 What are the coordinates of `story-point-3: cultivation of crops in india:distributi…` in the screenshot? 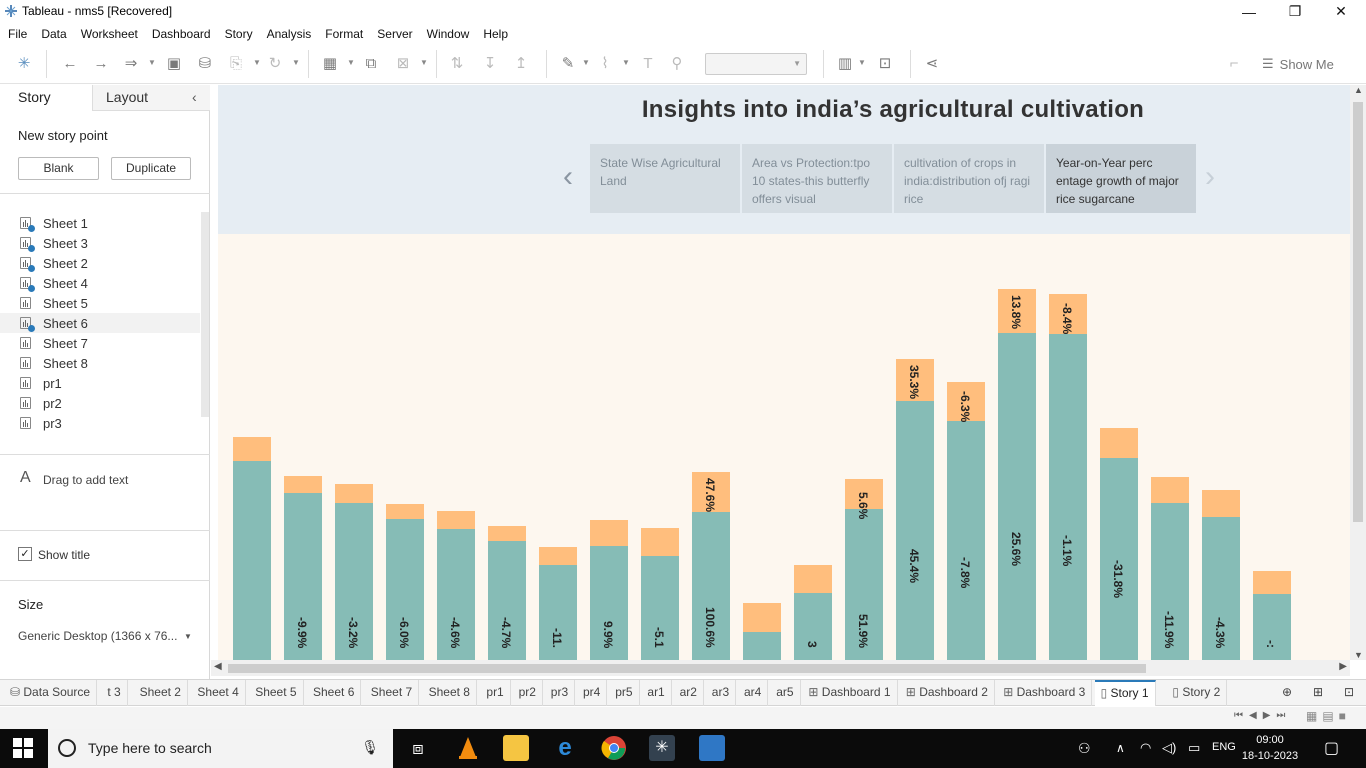 It's located at (969, 178).